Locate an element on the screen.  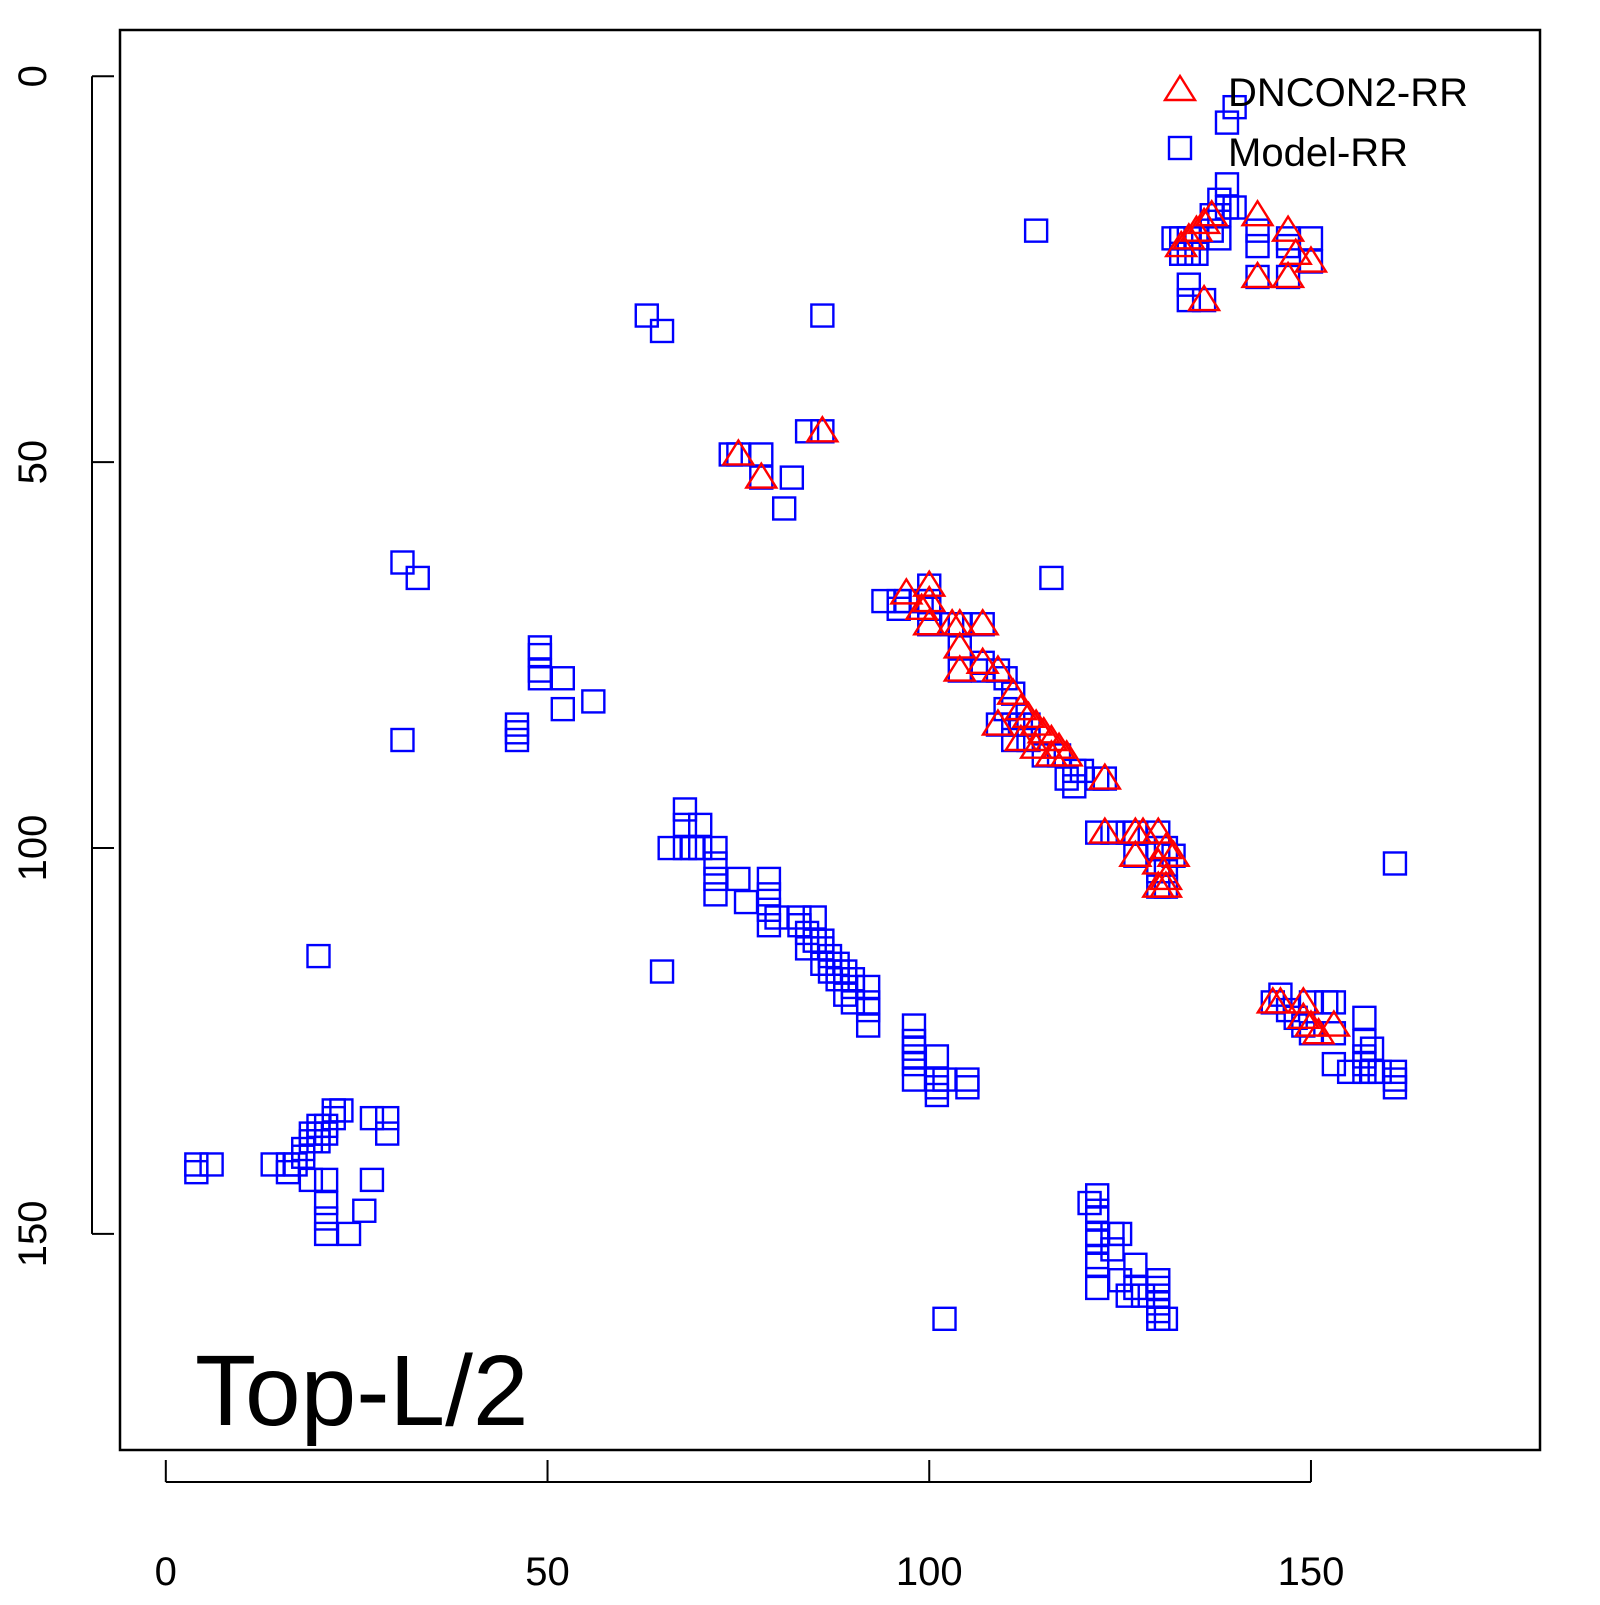
legend-model-label: Model-RR is located at coordinates (1318, 153).